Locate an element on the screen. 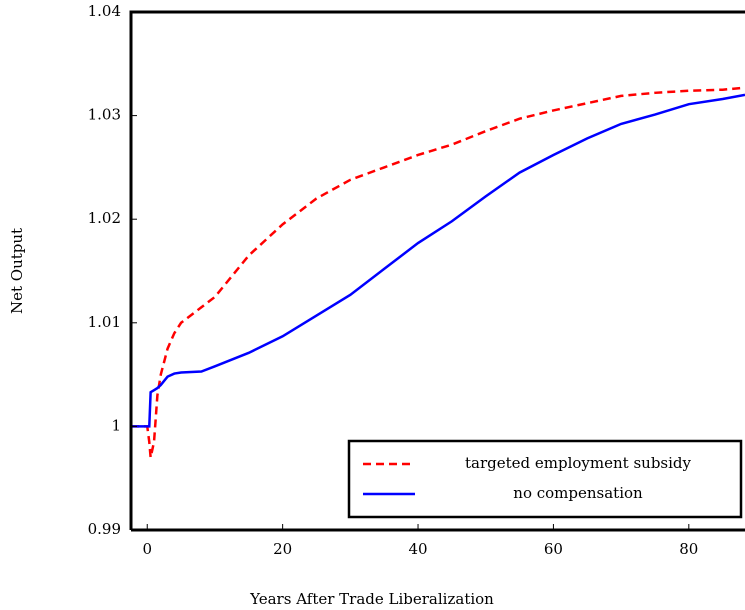 The height and width of the screenshot is (610, 745). legend-label: no compensation is located at coordinates (578, 493).